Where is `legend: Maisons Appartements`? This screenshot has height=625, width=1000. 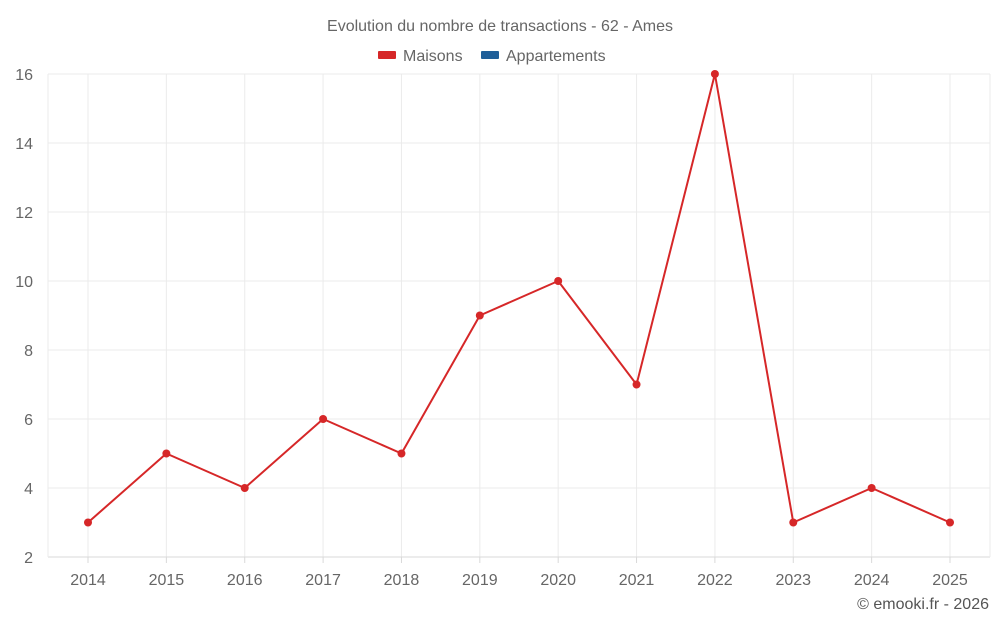
legend: Maisons Appartements is located at coordinates (492, 56).